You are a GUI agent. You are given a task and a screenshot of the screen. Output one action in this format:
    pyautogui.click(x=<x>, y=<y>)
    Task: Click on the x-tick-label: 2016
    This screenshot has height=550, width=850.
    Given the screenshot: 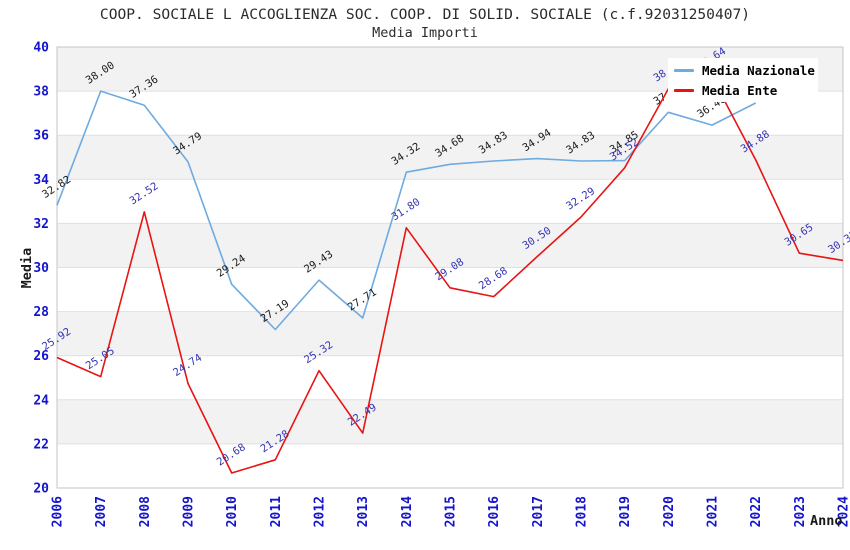 What is the action you would take?
    pyautogui.click(x=494, y=511)
    